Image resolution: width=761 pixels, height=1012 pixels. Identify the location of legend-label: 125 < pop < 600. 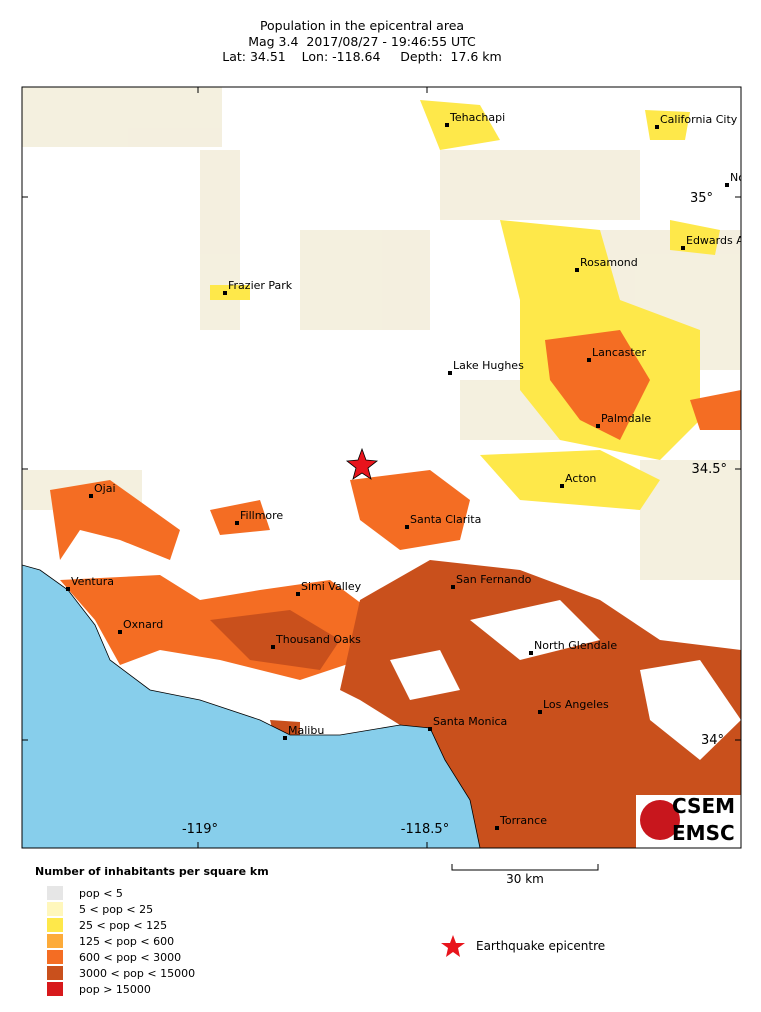
(126, 941).